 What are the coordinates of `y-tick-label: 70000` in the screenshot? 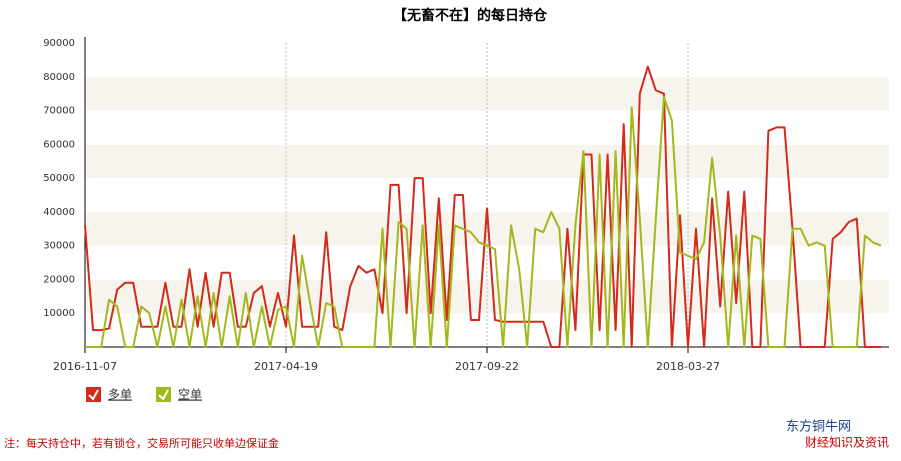 It's located at (59, 111).